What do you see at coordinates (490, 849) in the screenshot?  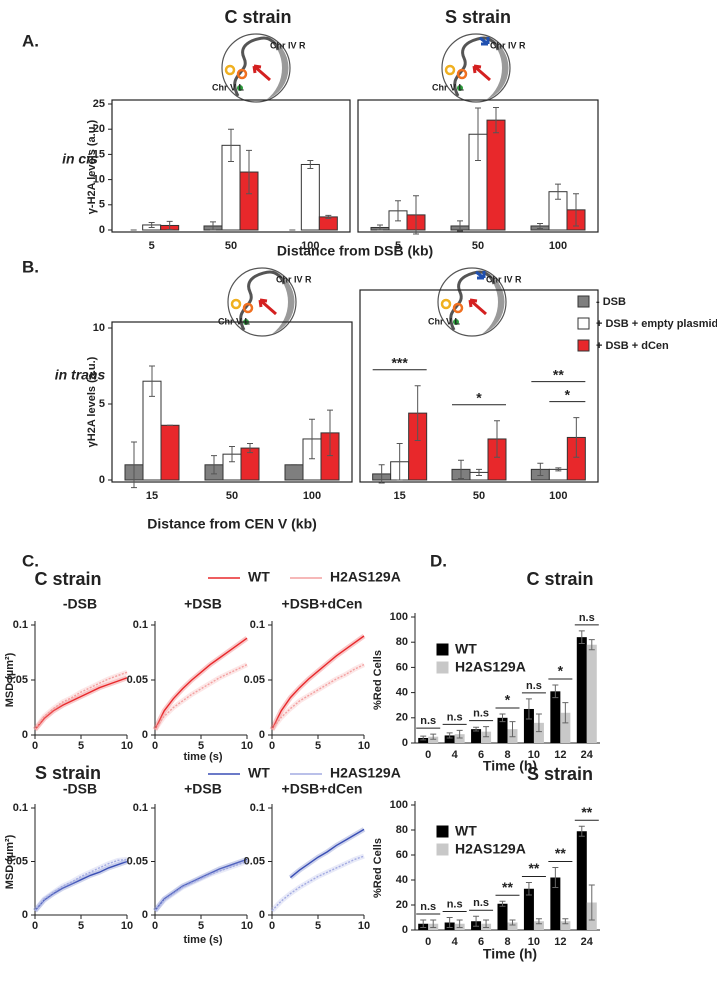 I see `legend-label: H2AS129A` at bounding box center [490, 849].